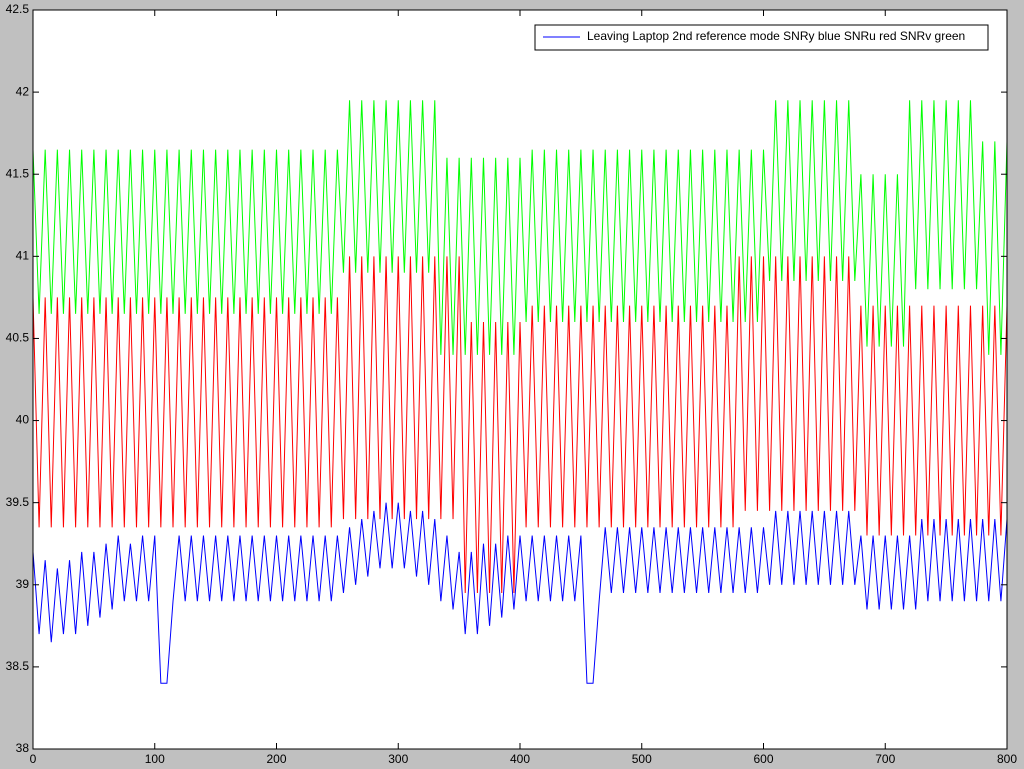 The image size is (1024, 769). Describe the element at coordinates (18, 502) in the screenshot. I see `y-tick-label: 39.5` at that location.